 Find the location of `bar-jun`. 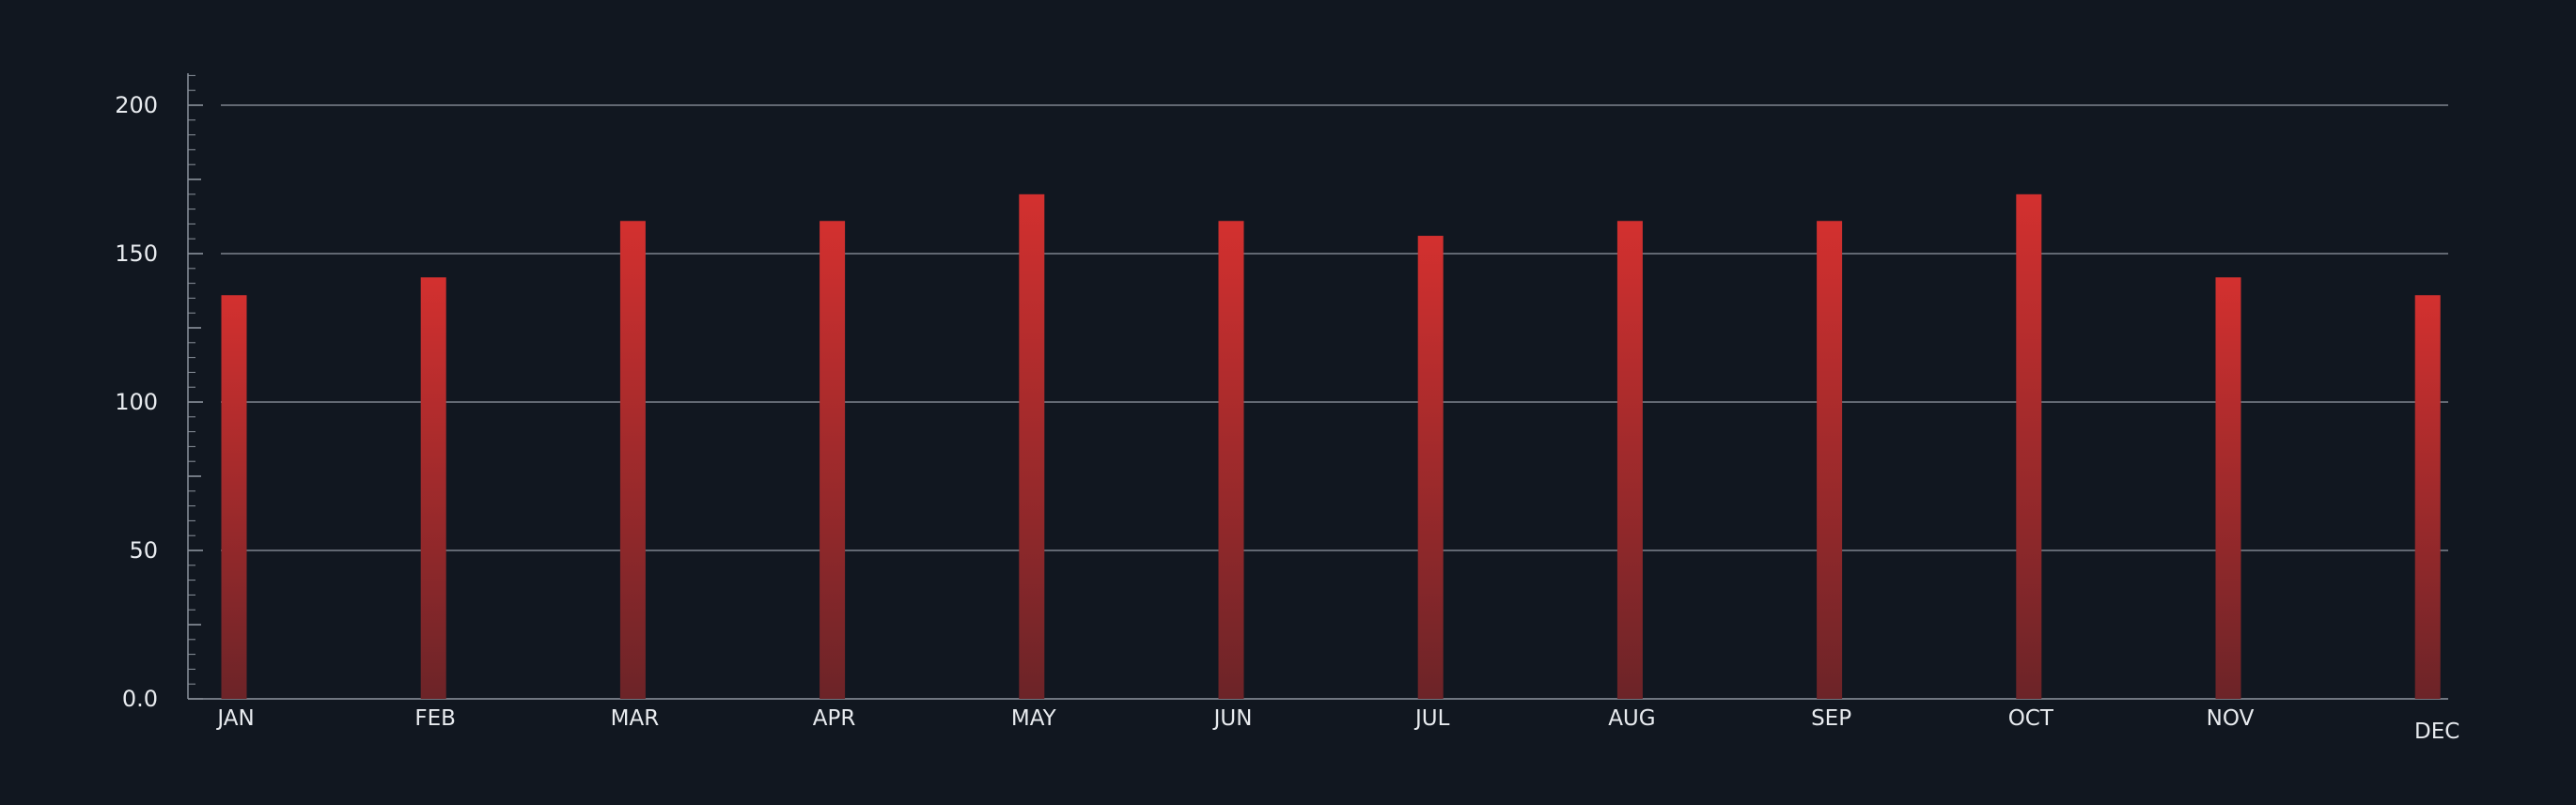

bar-jun is located at coordinates (1231, 460).